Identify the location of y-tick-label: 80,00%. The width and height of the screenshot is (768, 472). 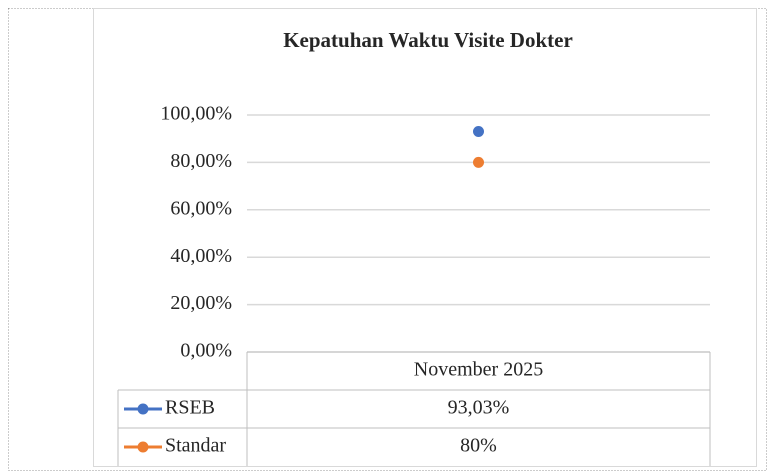
(201, 161).